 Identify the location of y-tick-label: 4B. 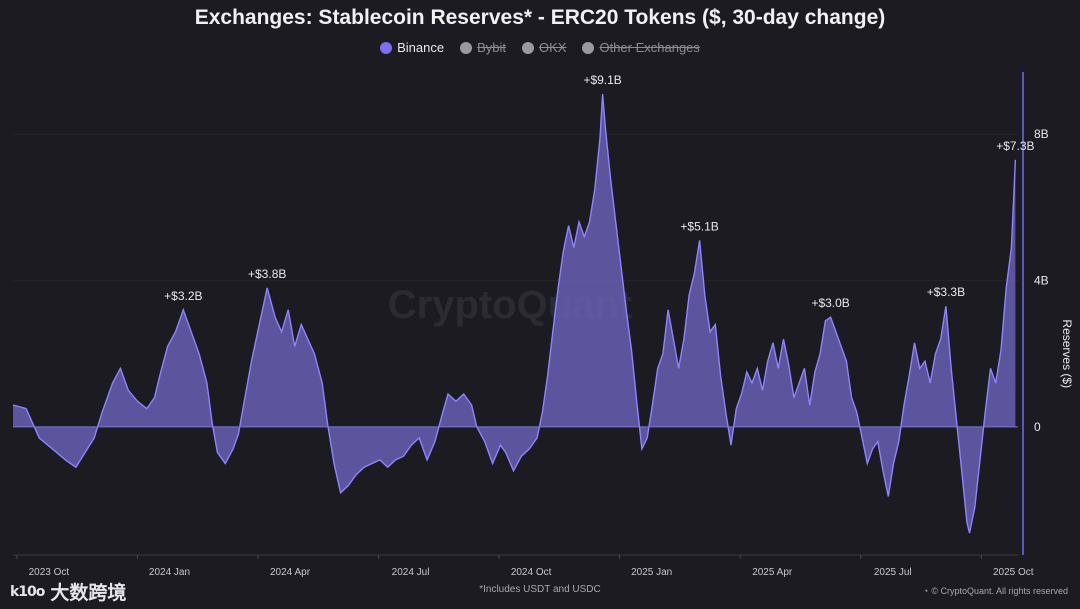
(1041, 281).